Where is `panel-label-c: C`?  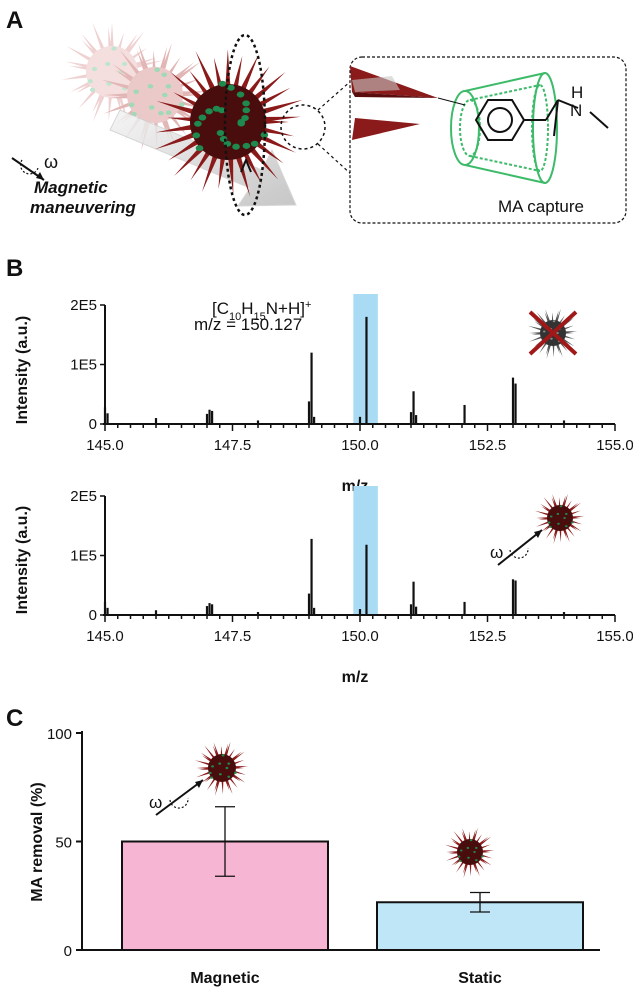 panel-label-c: C is located at coordinates (14, 718).